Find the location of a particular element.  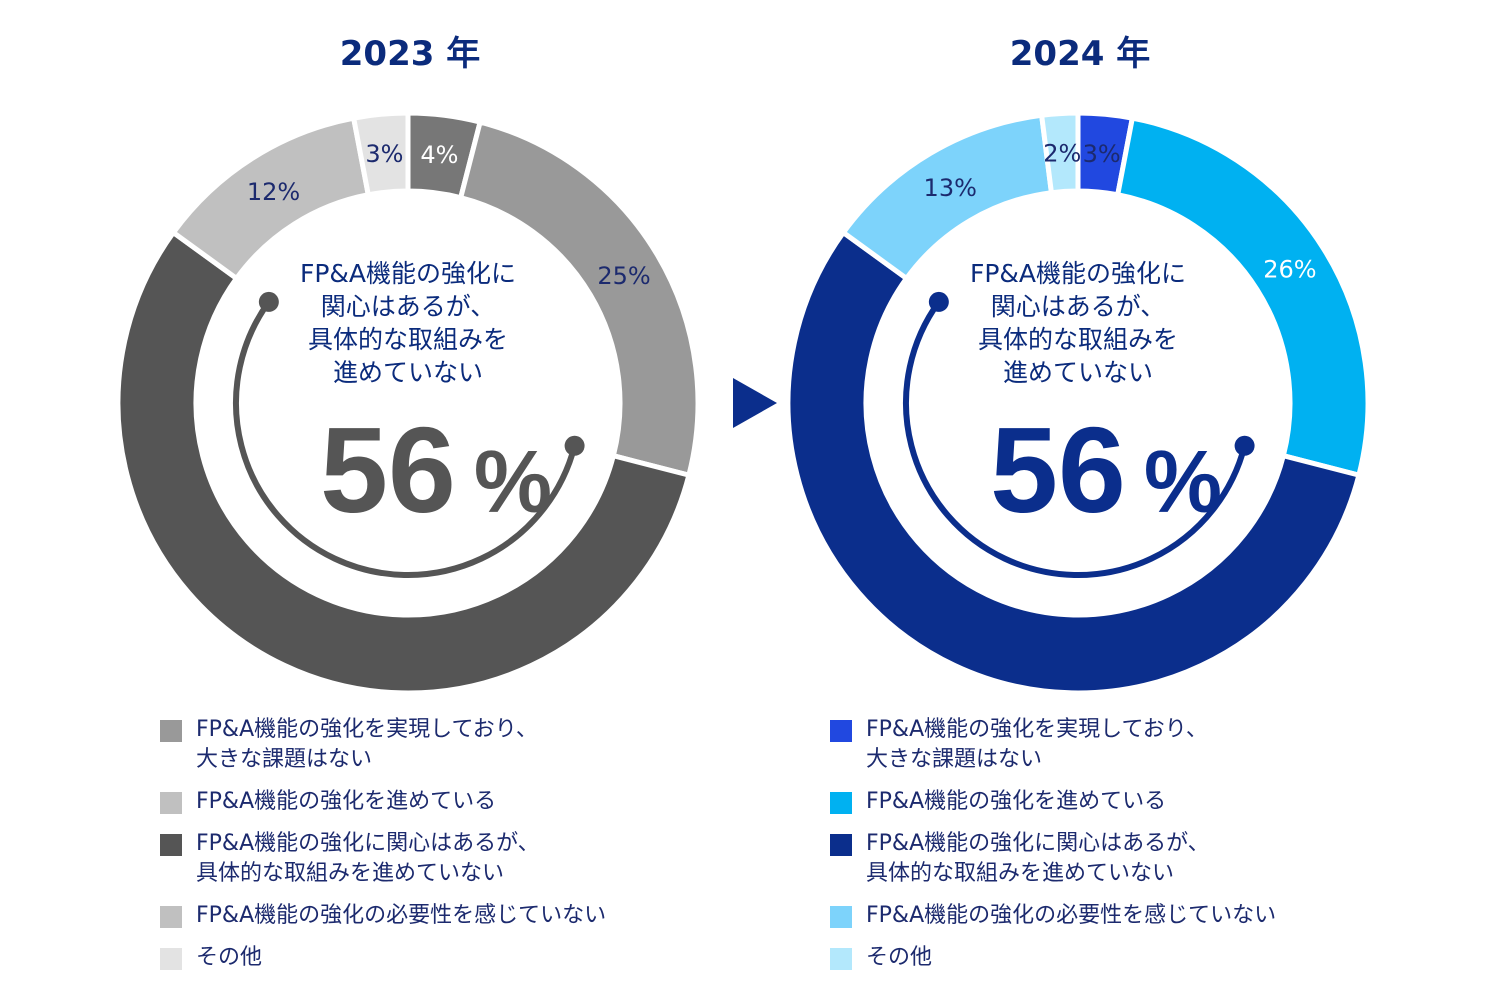

play-arrow-right-icon is located at coordinates (755, 403).